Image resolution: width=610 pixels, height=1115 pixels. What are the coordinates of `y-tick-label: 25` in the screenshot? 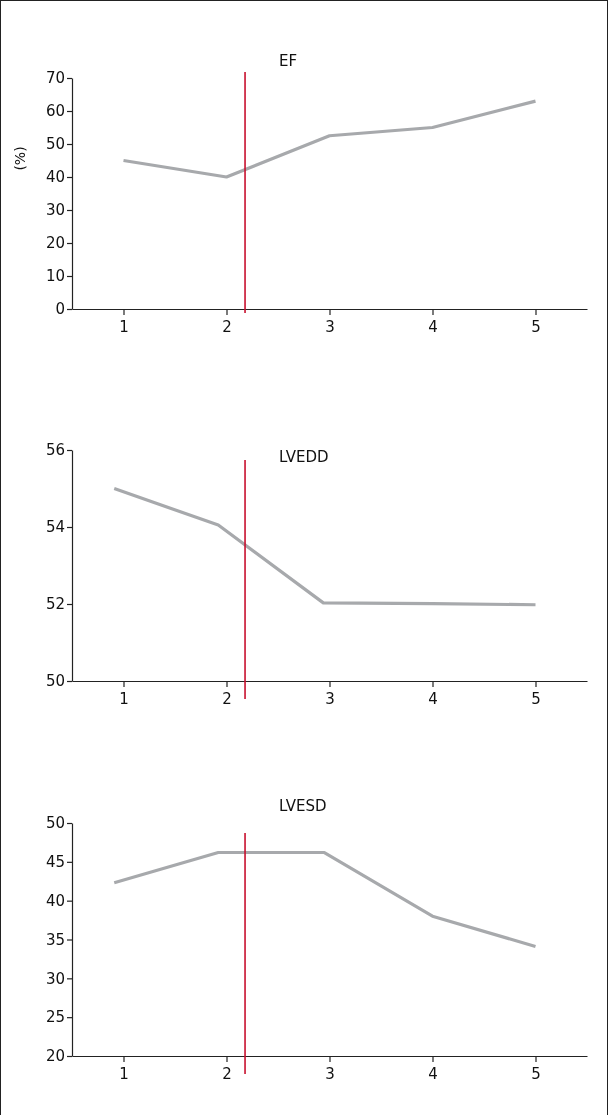 It's located at (55, 1017).